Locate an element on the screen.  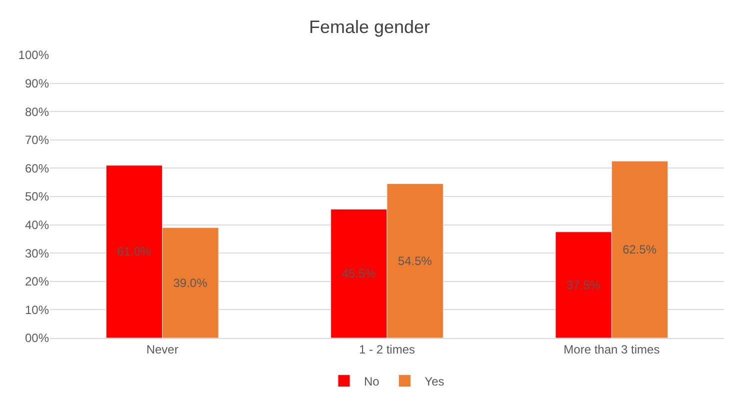
y-tick-label: 70% is located at coordinates (37, 140).